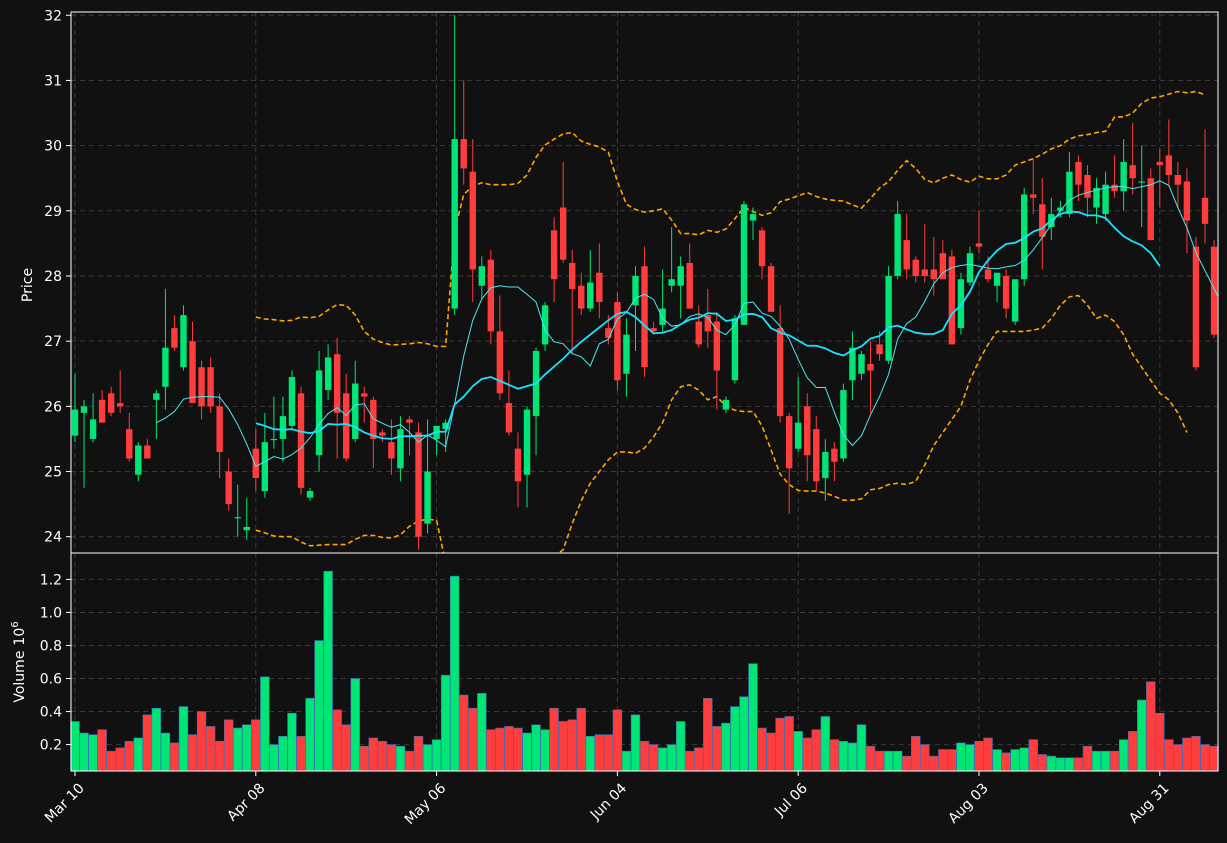 This screenshot has height=843, width=1227. Describe the element at coordinates (51, 646) in the screenshot. I see `volume-y-tick-label: 0.8` at that location.